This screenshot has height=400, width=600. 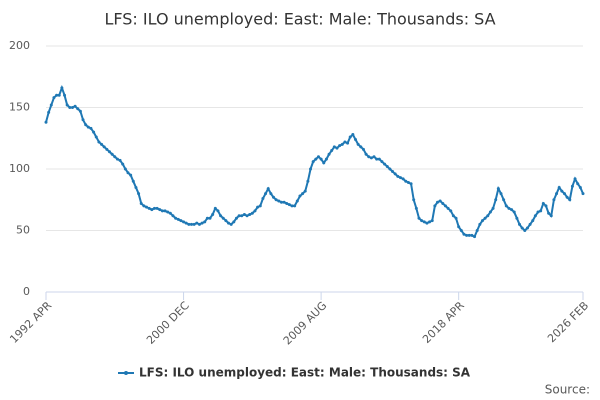 What do you see at coordinates (19, 107) in the screenshot?
I see `y-tick-label: 150` at bounding box center [19, 107].